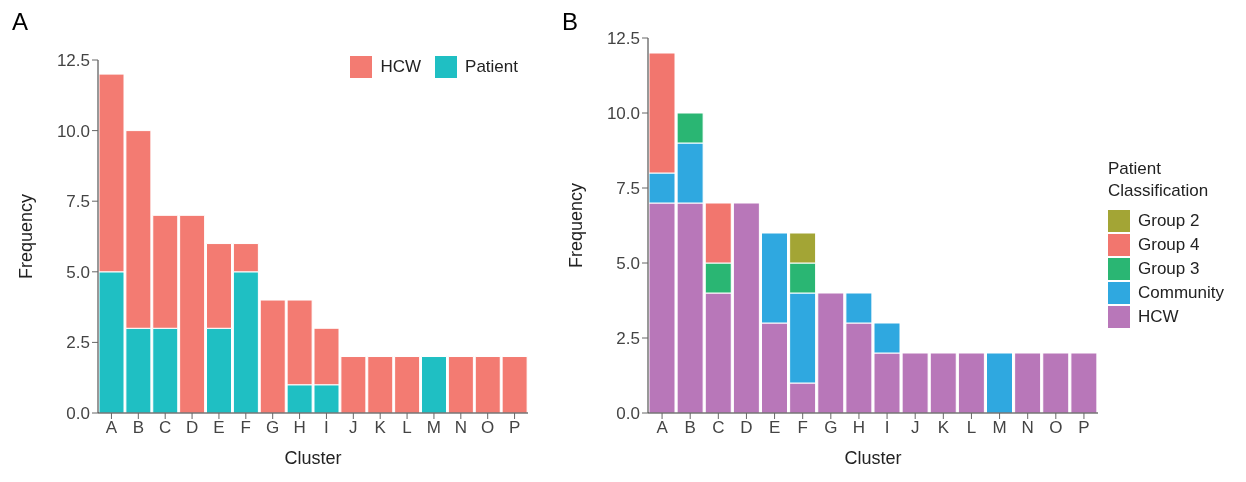  Describe the element at coordinates (570, 22) in the screenshot. I see `chart-title: B` at that location.